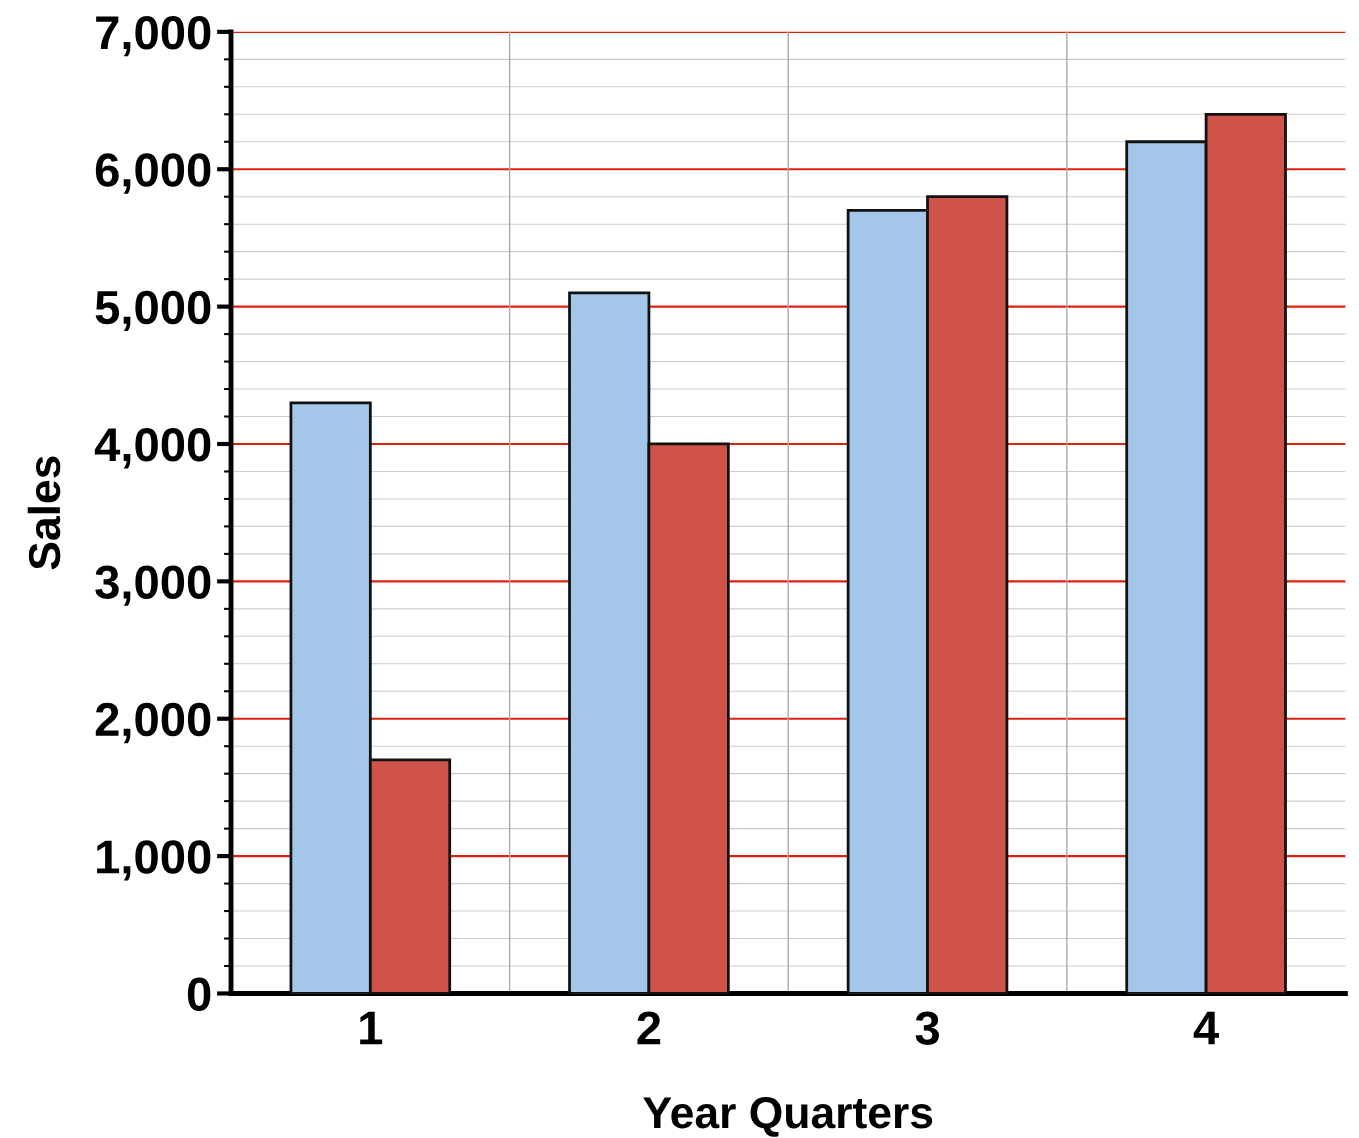 Image resolution: width=1359 pixels, height=1138 pixels. Describe the element at coordinates (927, 1028) in the screenshot. I see `x-tick-label: 3` at that location.